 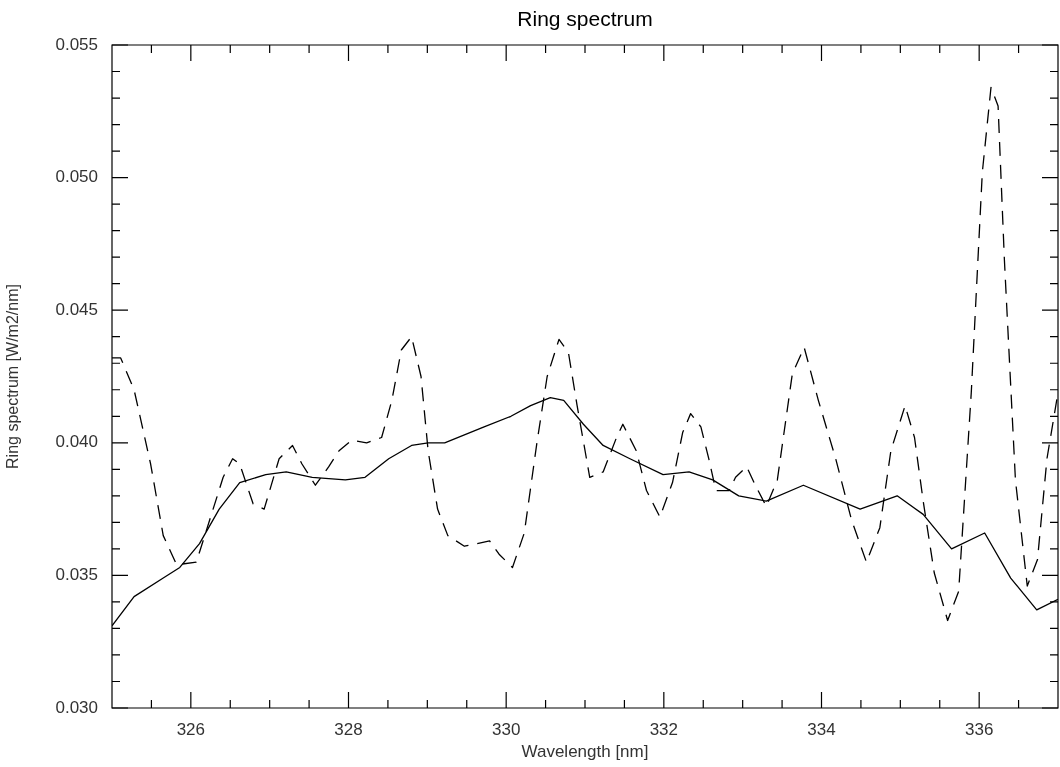 What do you see at coordinates (13, 376) in the screenshot?
I see `y-axis-title: Ring spectrum [W/m2/nm]` at bounding box center [13, 376].